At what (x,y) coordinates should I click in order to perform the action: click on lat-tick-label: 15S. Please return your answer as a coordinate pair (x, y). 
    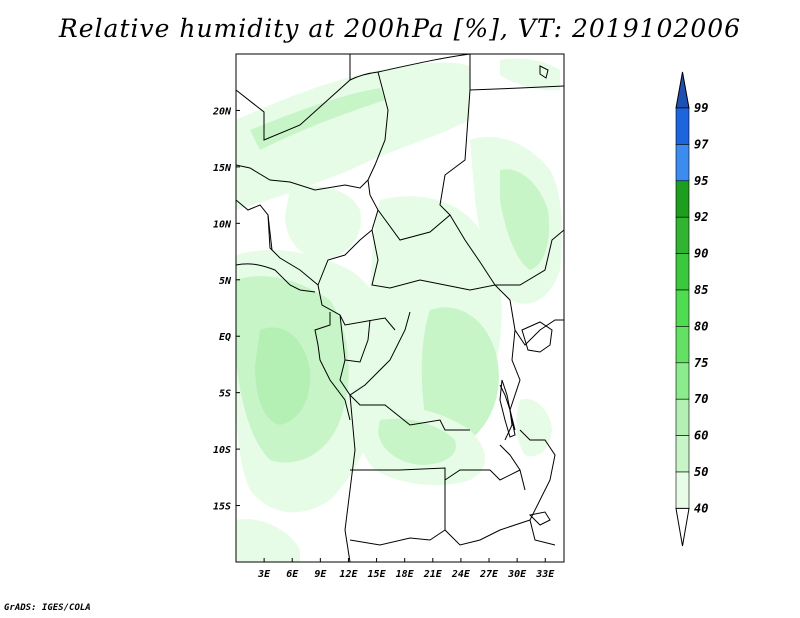
    Looking at the image, I should click on (222, 507).